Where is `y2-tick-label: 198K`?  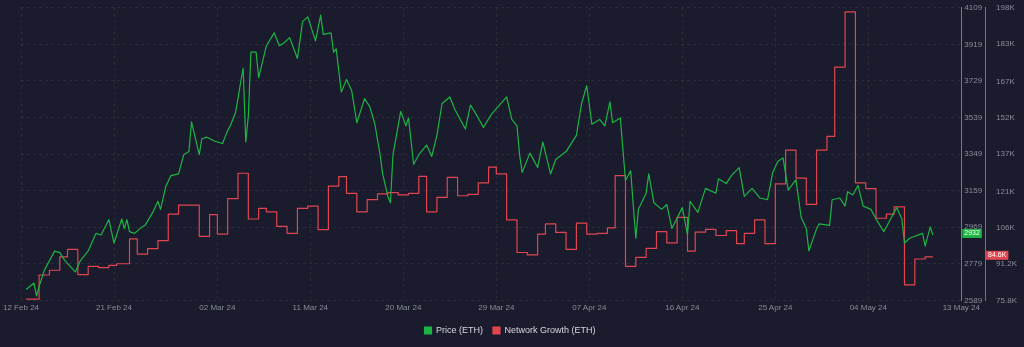
y2-tick-label: 198K is located at coordinates (1006, 7).